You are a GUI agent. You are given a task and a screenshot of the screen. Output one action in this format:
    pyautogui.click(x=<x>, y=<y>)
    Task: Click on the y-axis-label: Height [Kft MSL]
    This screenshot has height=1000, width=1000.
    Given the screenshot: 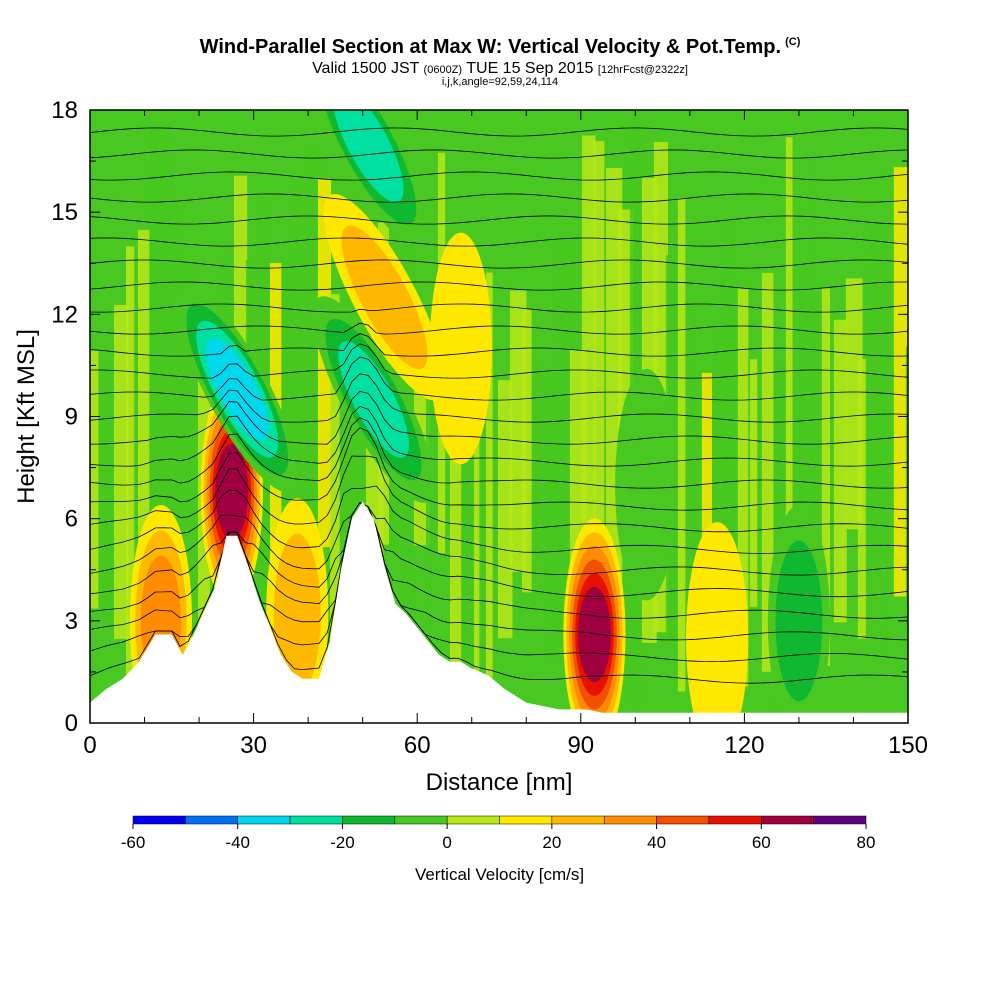 What is the action you would take?
    pyautogui.click(x=26, y=416)
    